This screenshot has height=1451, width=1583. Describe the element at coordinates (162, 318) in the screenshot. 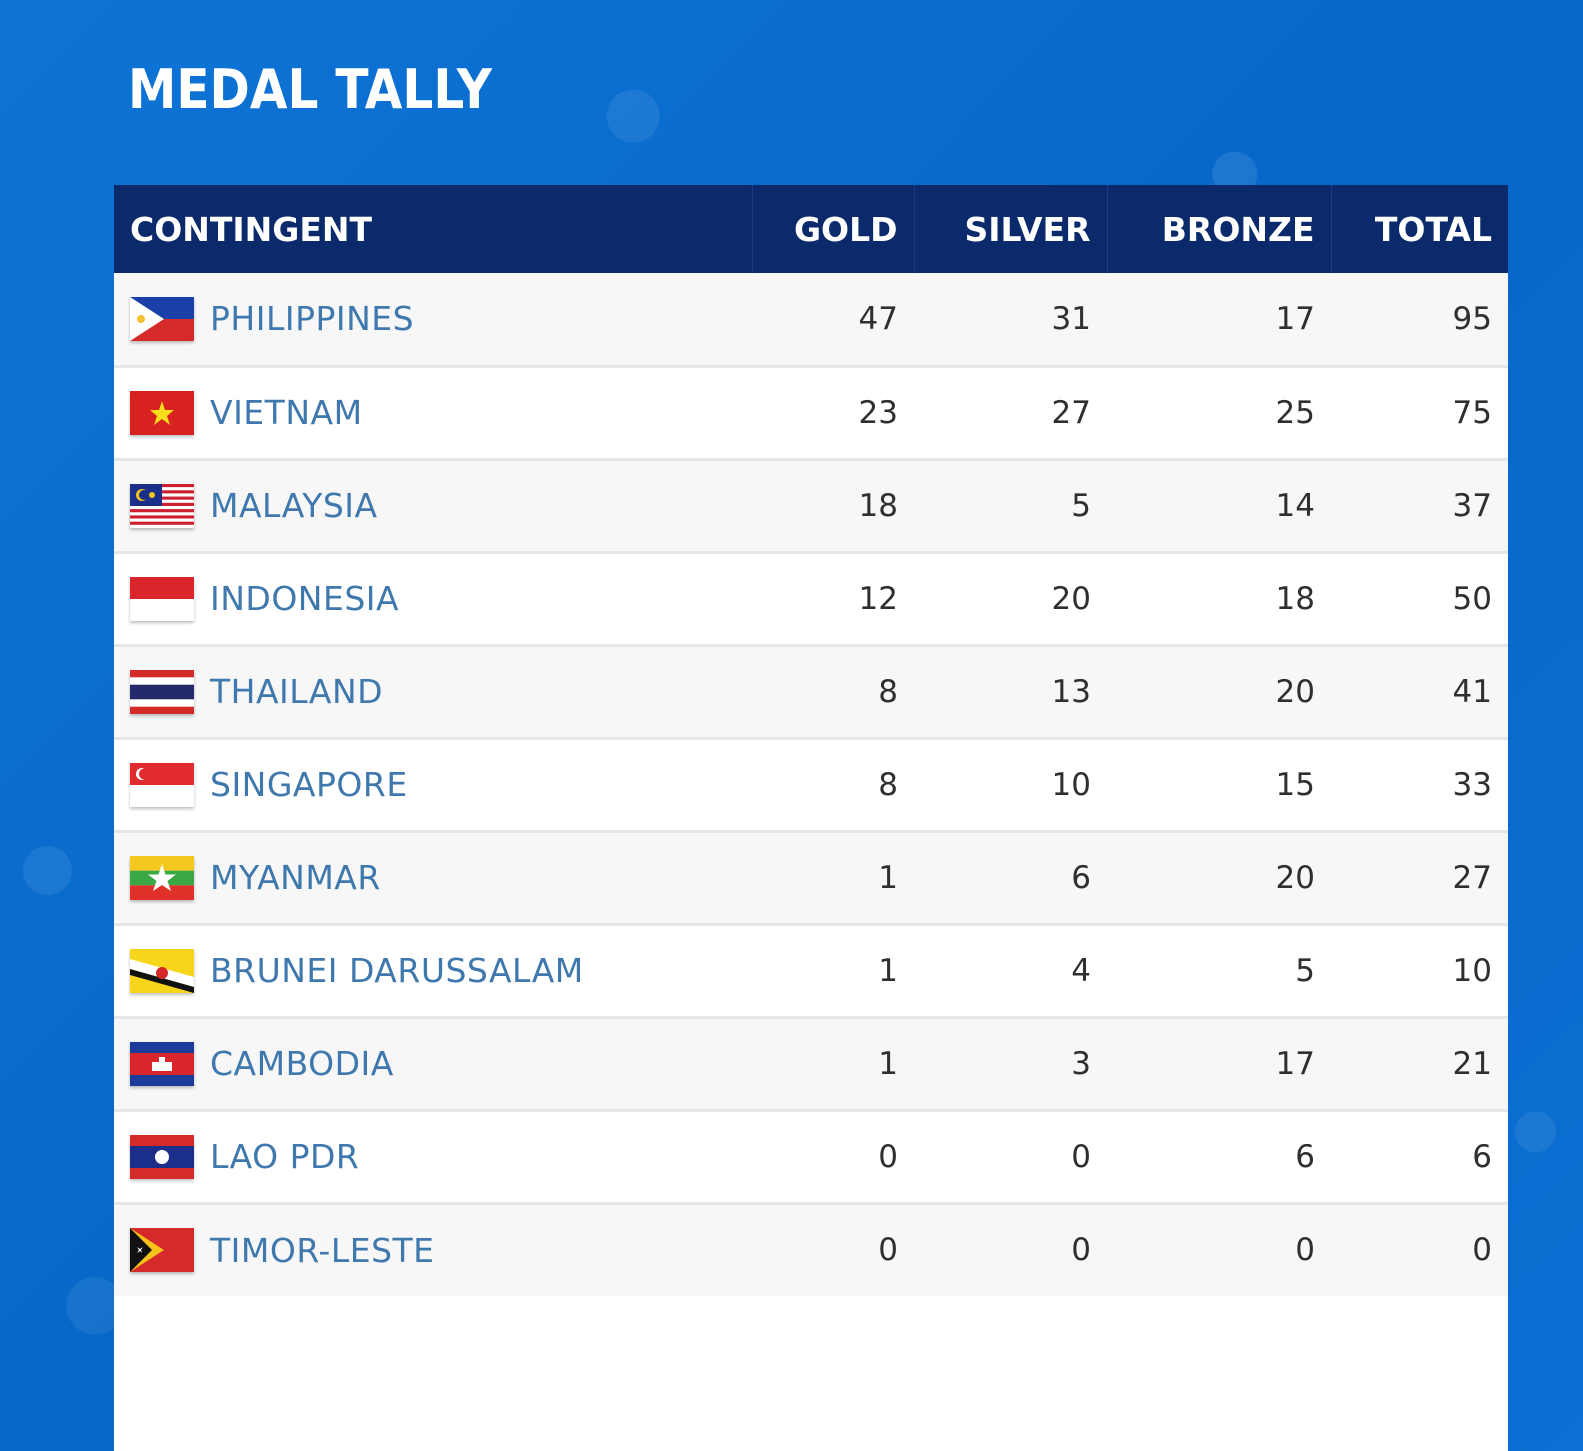

I see `philippines-flag-icon` at that location.